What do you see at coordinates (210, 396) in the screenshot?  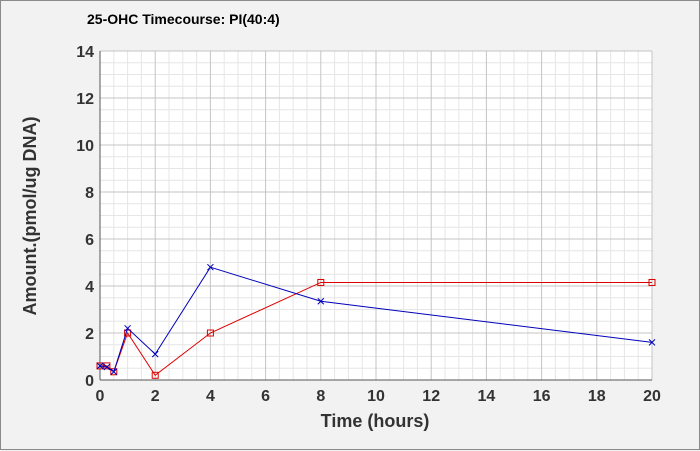 I see `x-tick-label: 4` at bounding box center [210, 396].